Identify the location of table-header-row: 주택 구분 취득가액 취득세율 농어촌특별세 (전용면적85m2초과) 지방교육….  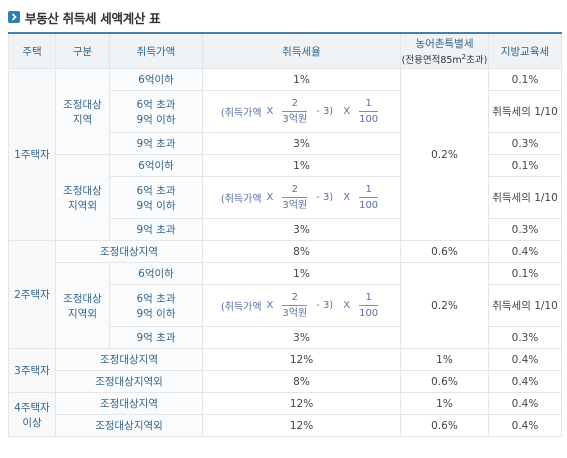
(285, 50).